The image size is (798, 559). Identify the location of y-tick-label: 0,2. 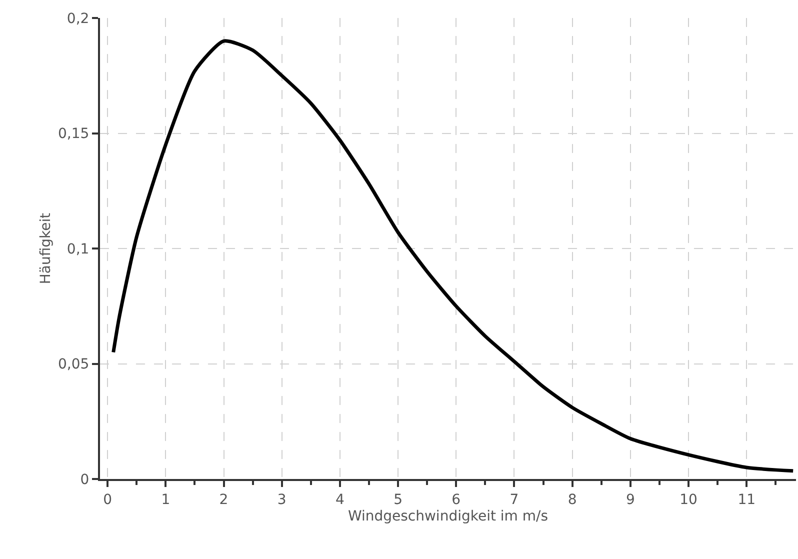
(78, 18).